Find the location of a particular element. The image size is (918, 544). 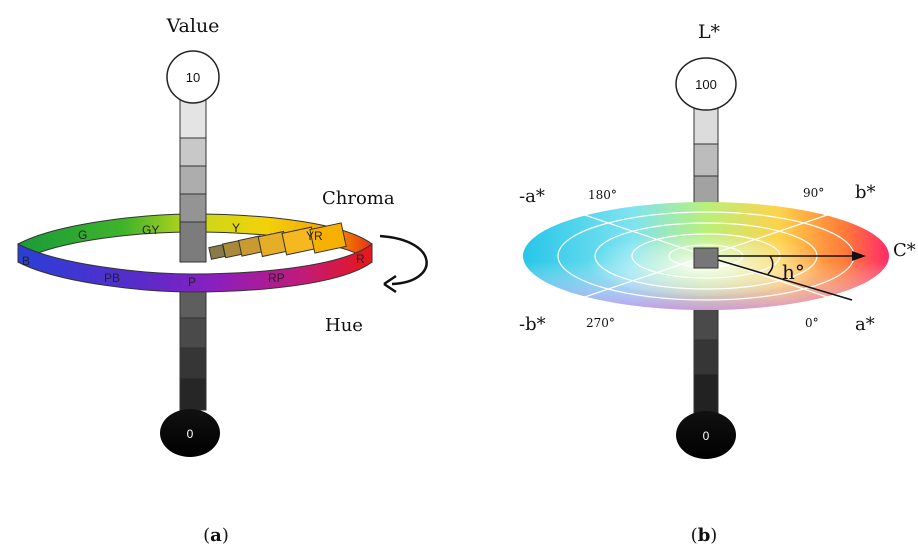

value-bottom-ball is located at coordinates (190, 433).